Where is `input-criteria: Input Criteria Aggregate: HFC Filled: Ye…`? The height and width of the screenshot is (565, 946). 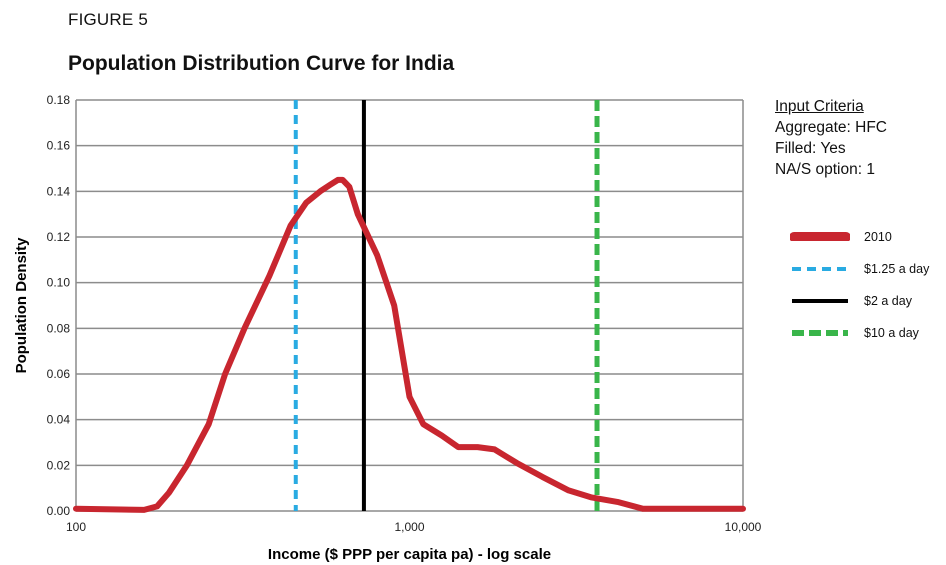 input-criteria: Input Criteria Aggregate: HFC Filled: Ye… is located at coordinates (831, 138).